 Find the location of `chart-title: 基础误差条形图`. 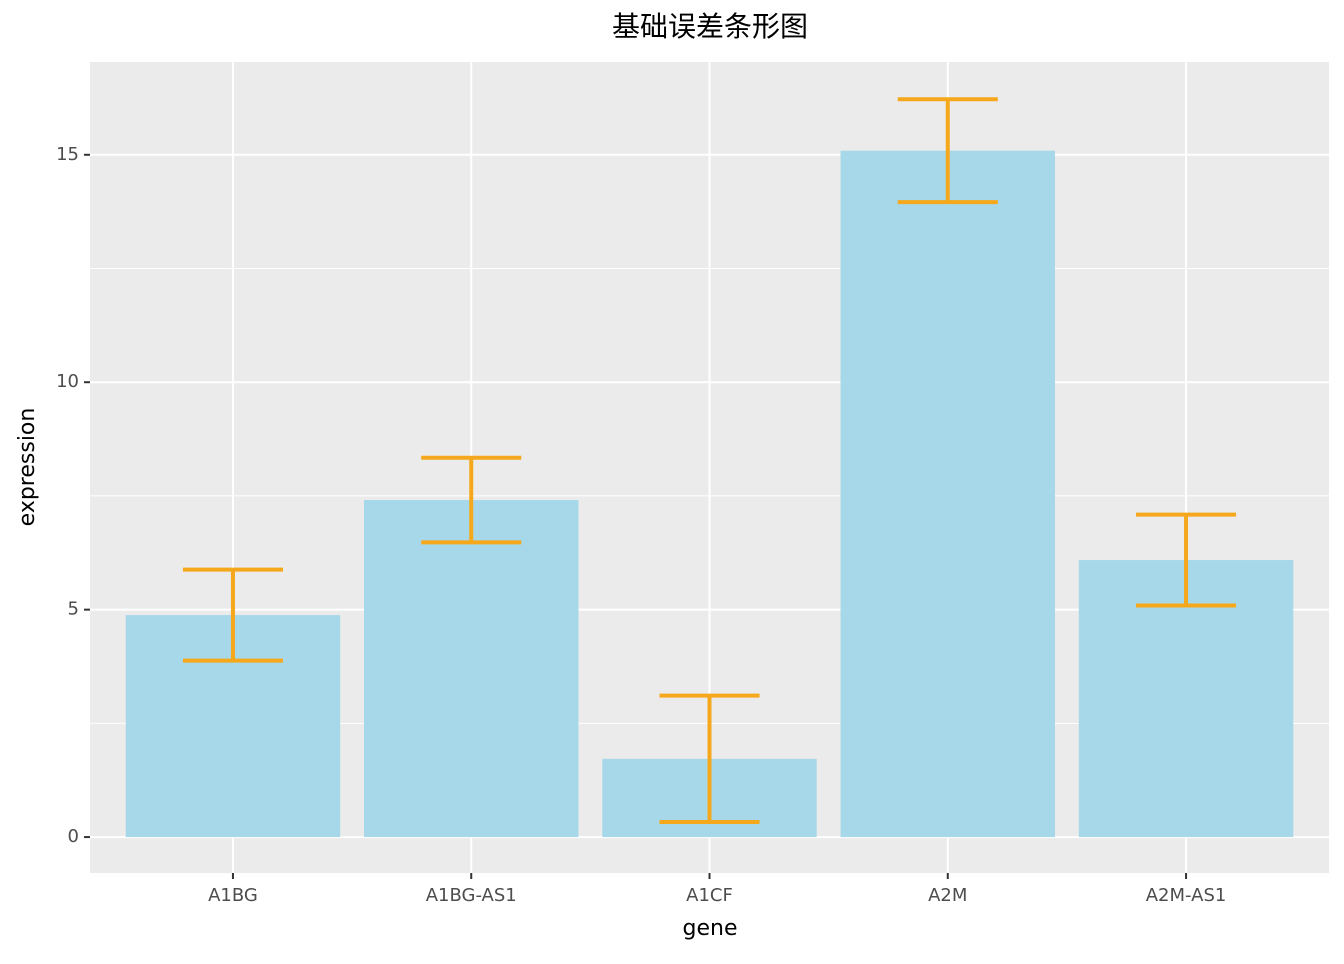

chart-title: 基础误差条形图 is located at coordinates (710, 26).